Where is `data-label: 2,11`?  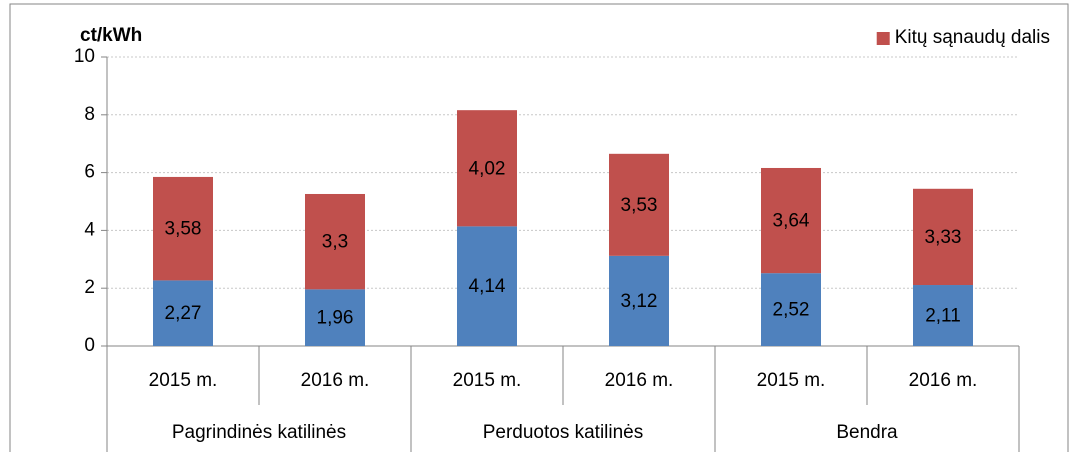
data-label: 2,11 is located at coordinates (943, 316).